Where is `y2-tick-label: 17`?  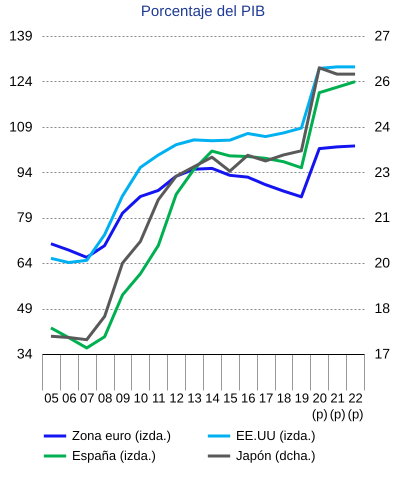 y2-tick-label: 17 is located at coordinates (382, 354).